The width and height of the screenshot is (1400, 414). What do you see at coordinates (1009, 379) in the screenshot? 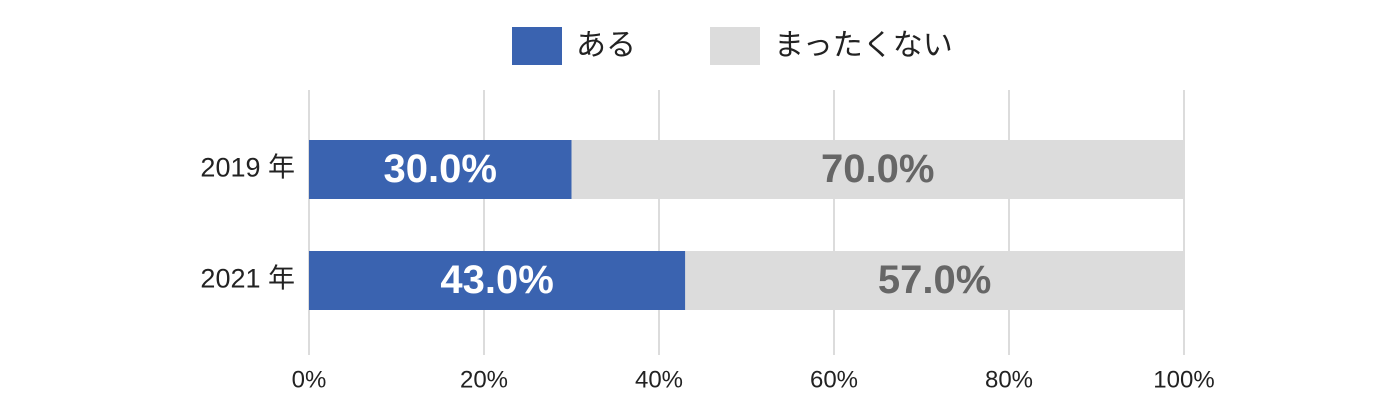
I see `x-tick-label: 80%` at bounding box center [1009, 379].